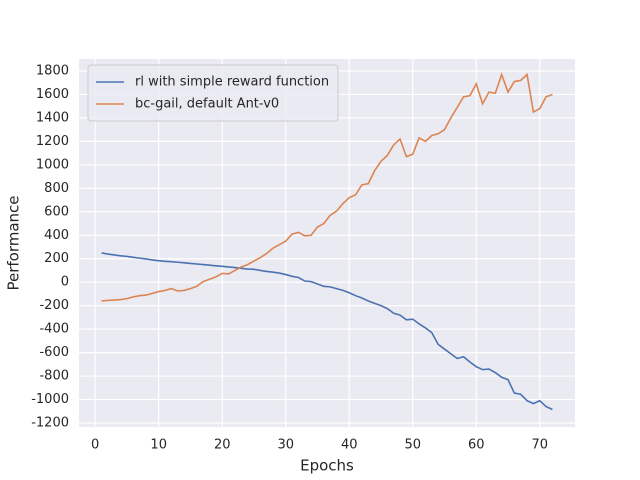  What do you see at coordinates (207, 104) in the screenshot?
I see `legend-label: bc-gail, default Ant-v0` at bounding box center [207, 104].